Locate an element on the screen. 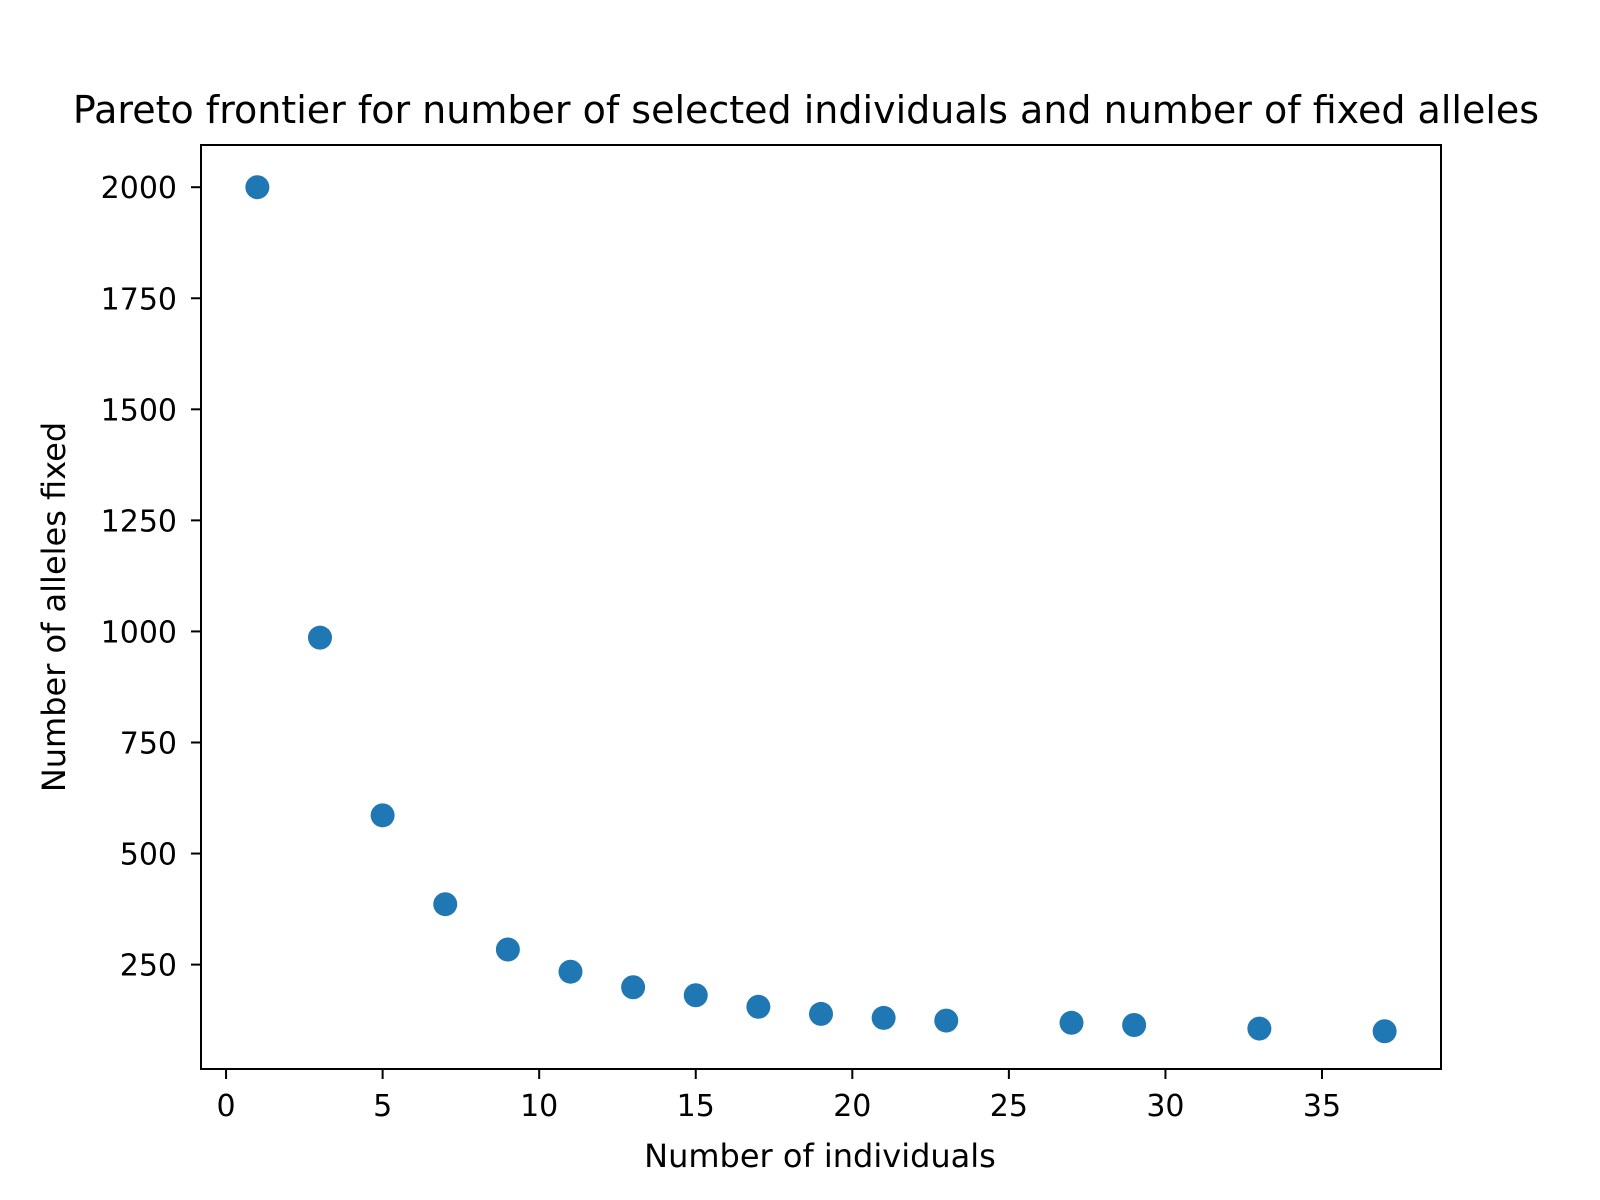 The image size is (1600, 1200). x-axis-ticks: 0 5 10 15 20 25 30 35 is located at coordinates (779, 1096).